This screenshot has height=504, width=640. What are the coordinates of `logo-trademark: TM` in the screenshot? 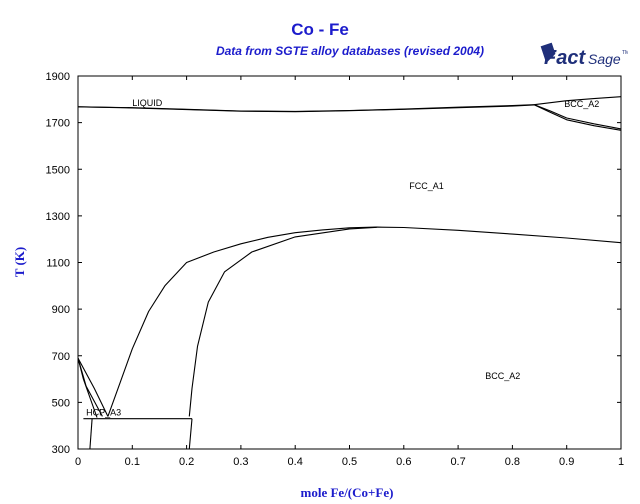 It's located at (625, 53).